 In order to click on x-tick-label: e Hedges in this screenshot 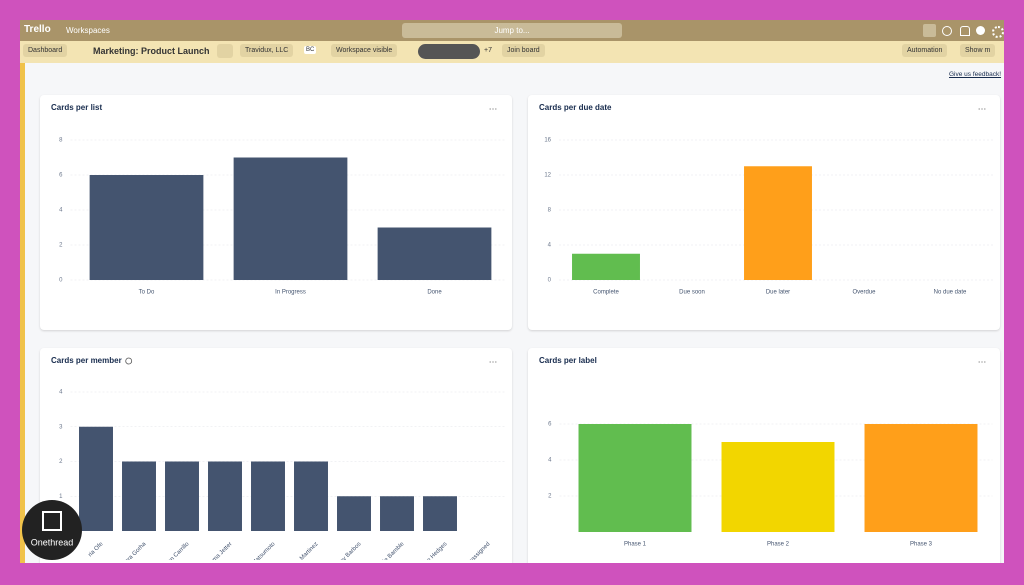, I will do `click(437, 552)`.